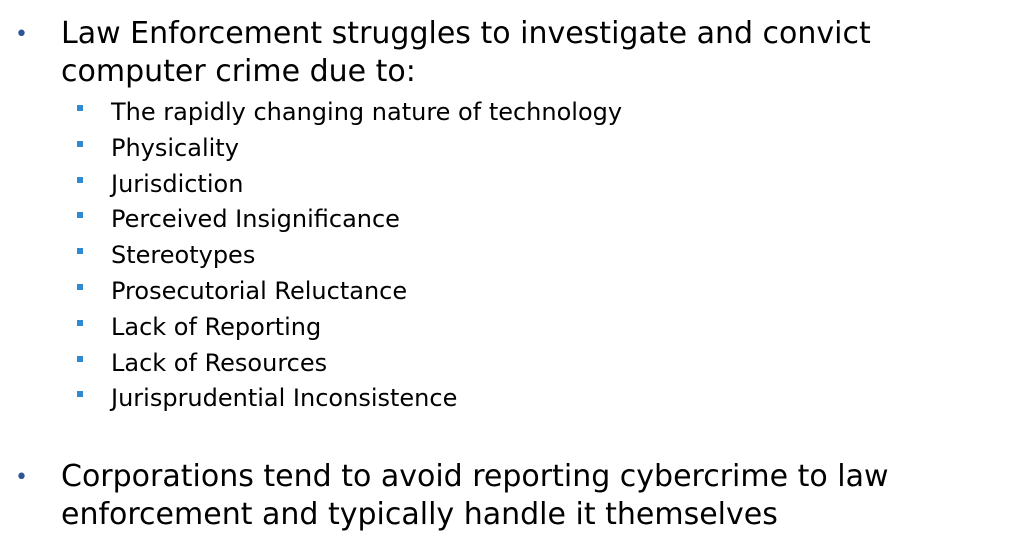 The height and width of the screenshot is (553, 1025). I want to click on reason-item: Stereotypes, so click(350, 258).